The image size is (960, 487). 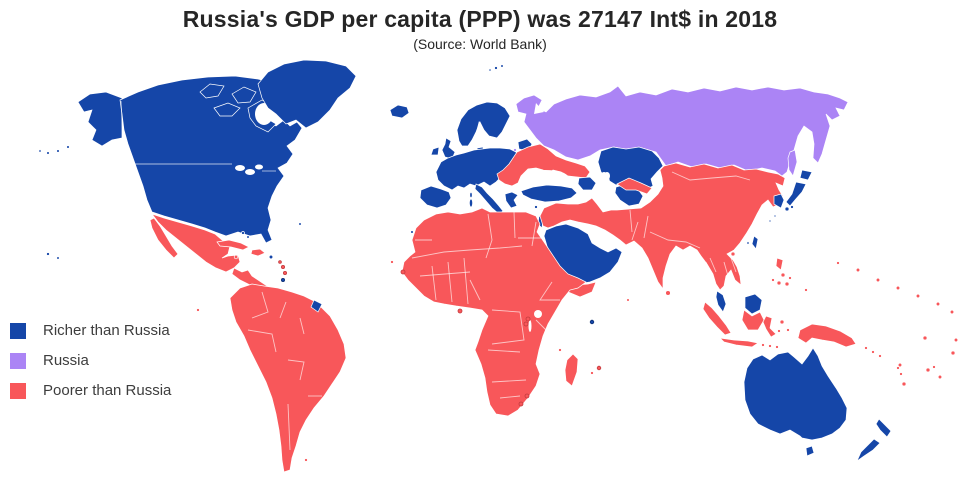 I want to click on sardinia, so click(x=471, y=203).